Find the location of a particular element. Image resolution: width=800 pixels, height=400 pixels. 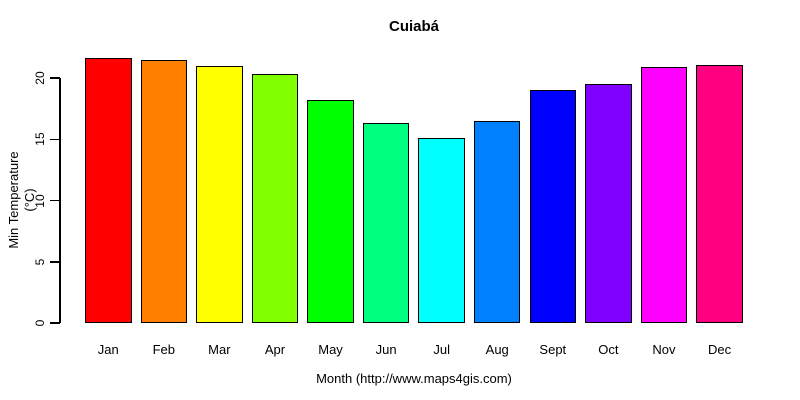

bar-jun is located at coordinates (386, 223).